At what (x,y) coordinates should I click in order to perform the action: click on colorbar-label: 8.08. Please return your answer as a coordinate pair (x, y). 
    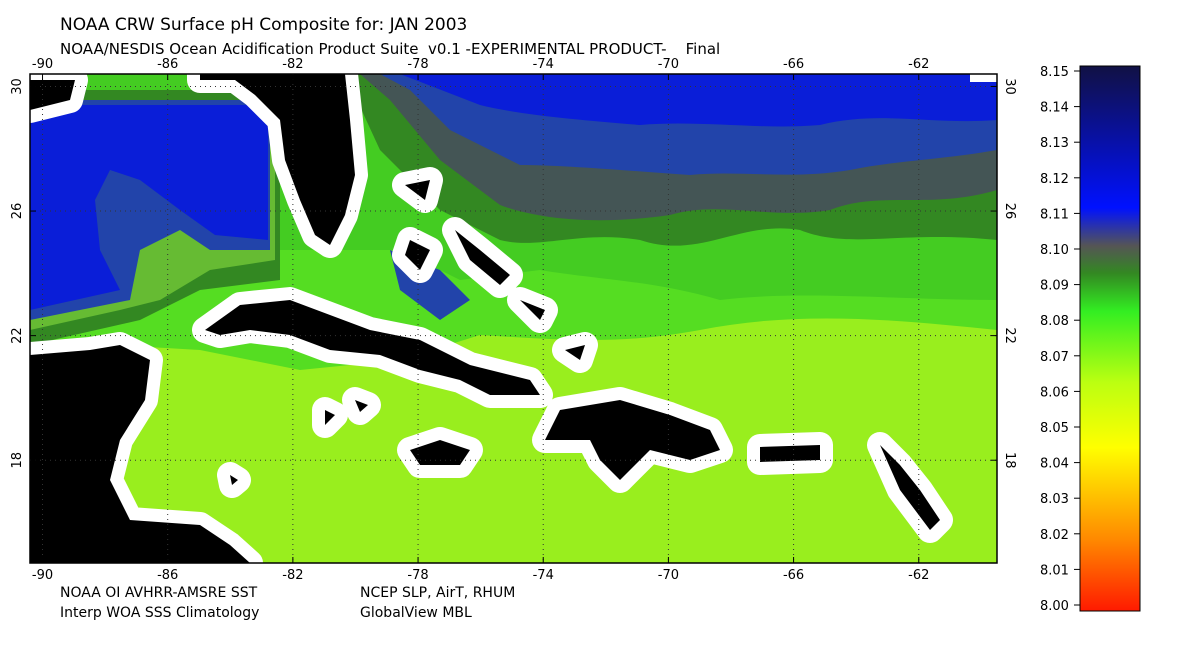
    Looking at the image, I should click on (1054, 321).